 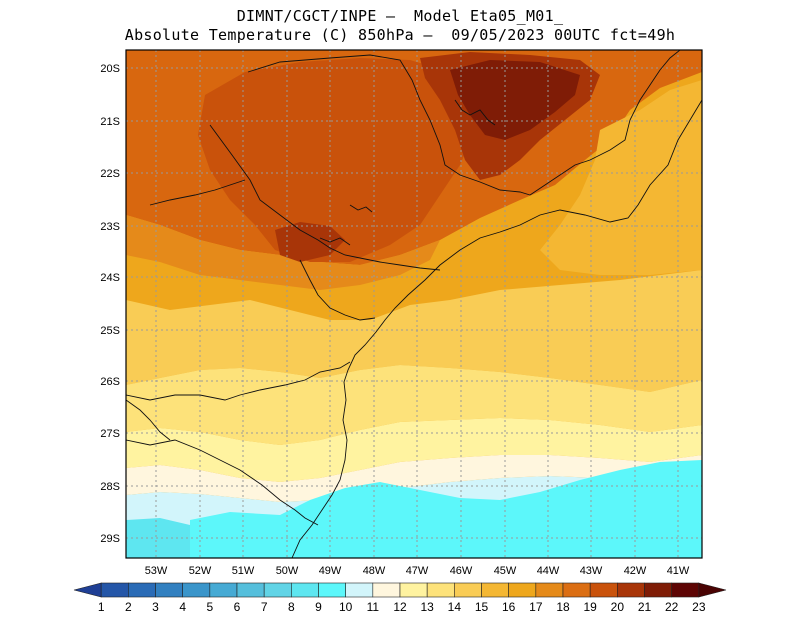 I want to click on lat-label: 26S, so click(x=110, y=382).